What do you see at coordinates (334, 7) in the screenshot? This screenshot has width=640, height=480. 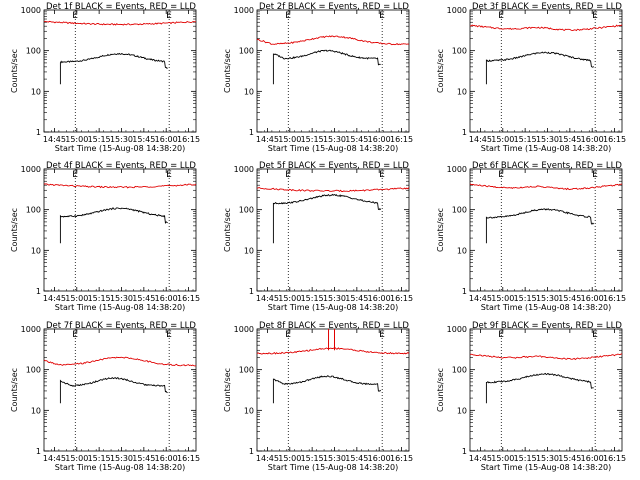 I see `panel-title: Det 2f BLACK = Events, RED = LLD` at bounding box center [334, 7].